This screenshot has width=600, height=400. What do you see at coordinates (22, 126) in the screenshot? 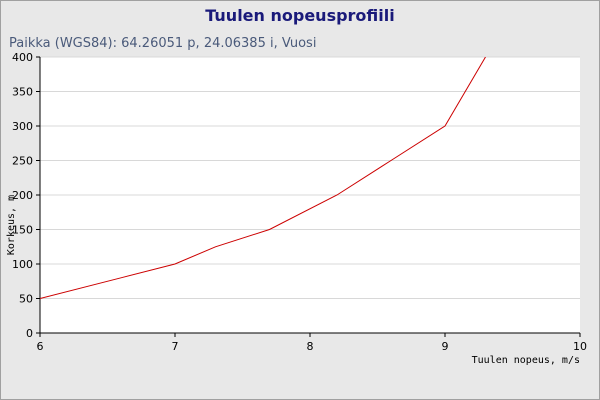
I see `y-tick-label: 300` at bounding box center [22, 126].